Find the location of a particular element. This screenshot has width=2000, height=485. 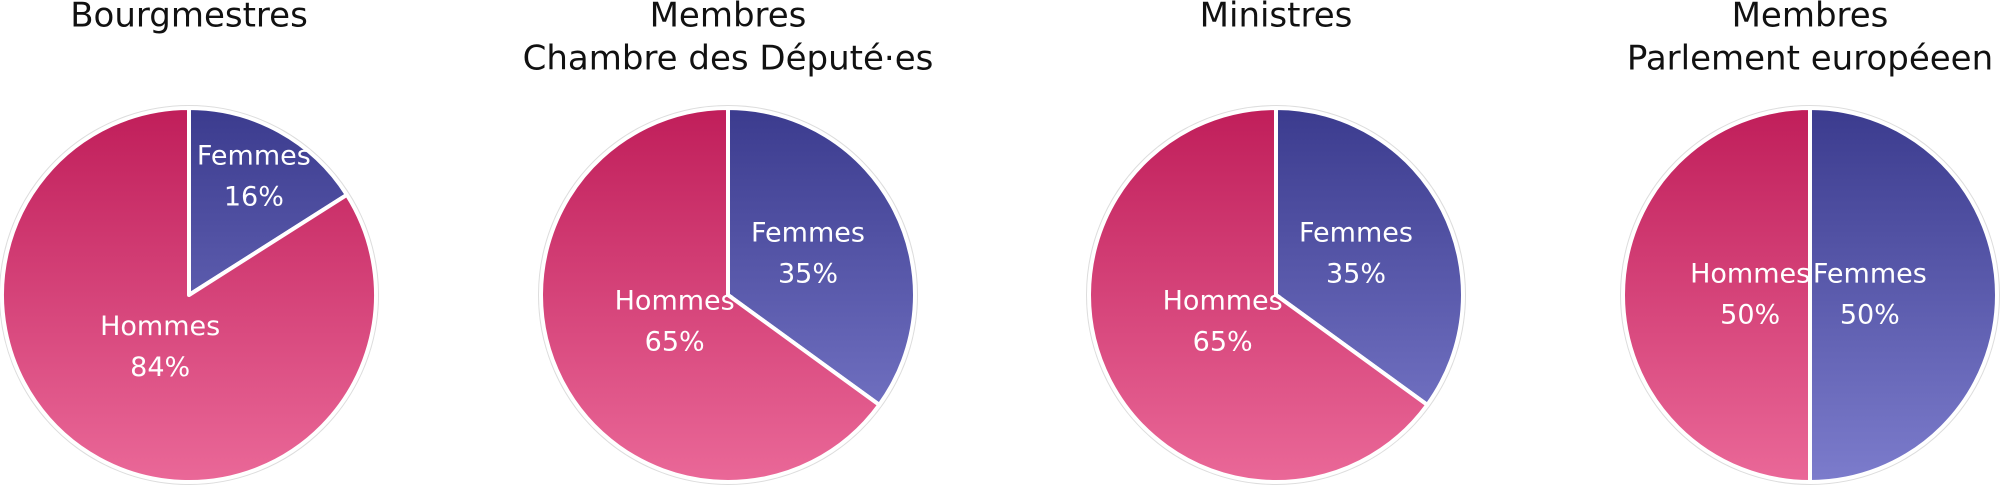

chart-title: Chambre des Député·es is located at coordinates (728, 59).